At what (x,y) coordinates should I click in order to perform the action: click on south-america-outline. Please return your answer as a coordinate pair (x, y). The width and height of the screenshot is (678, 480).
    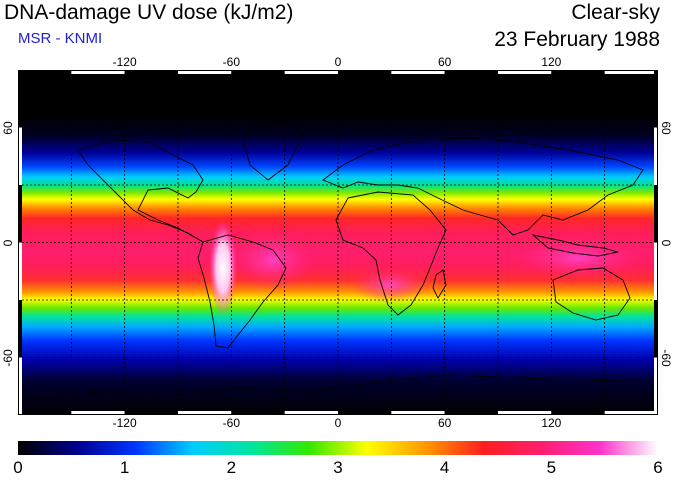
    Looking at the image, I should click on (242, 291).